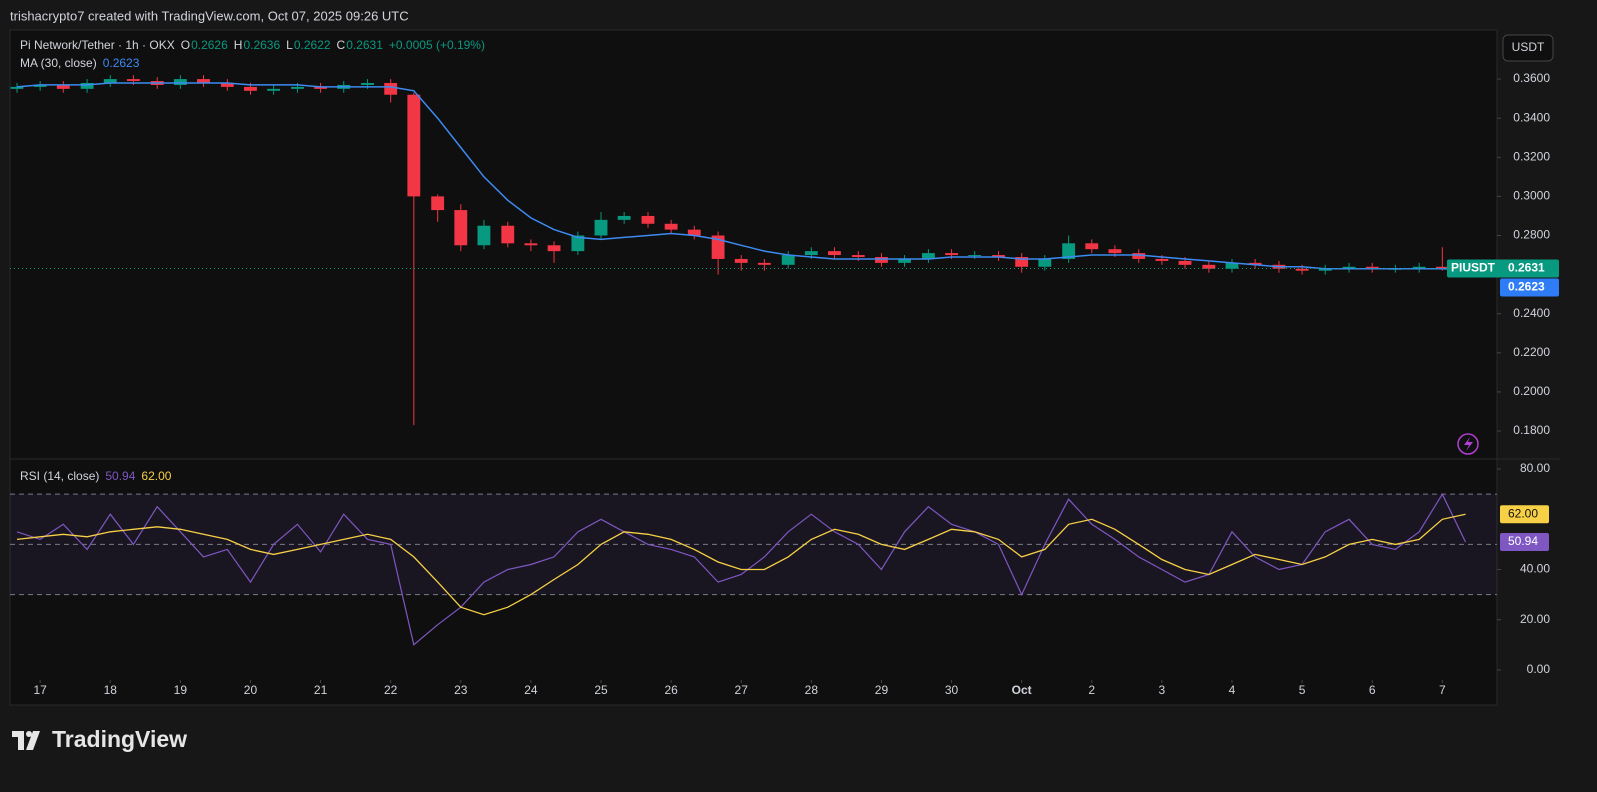  Describe the element at coordinates (1531, 196) in the screenshot. I see `y-tick-label: 0.3000` at that location.